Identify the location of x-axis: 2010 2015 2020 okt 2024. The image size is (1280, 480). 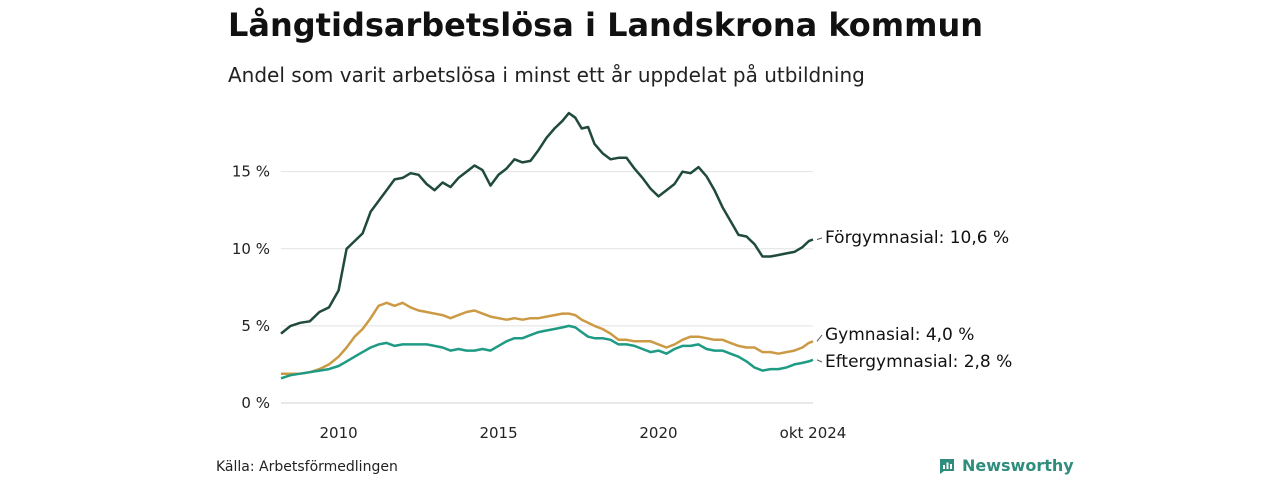
(582, 433).